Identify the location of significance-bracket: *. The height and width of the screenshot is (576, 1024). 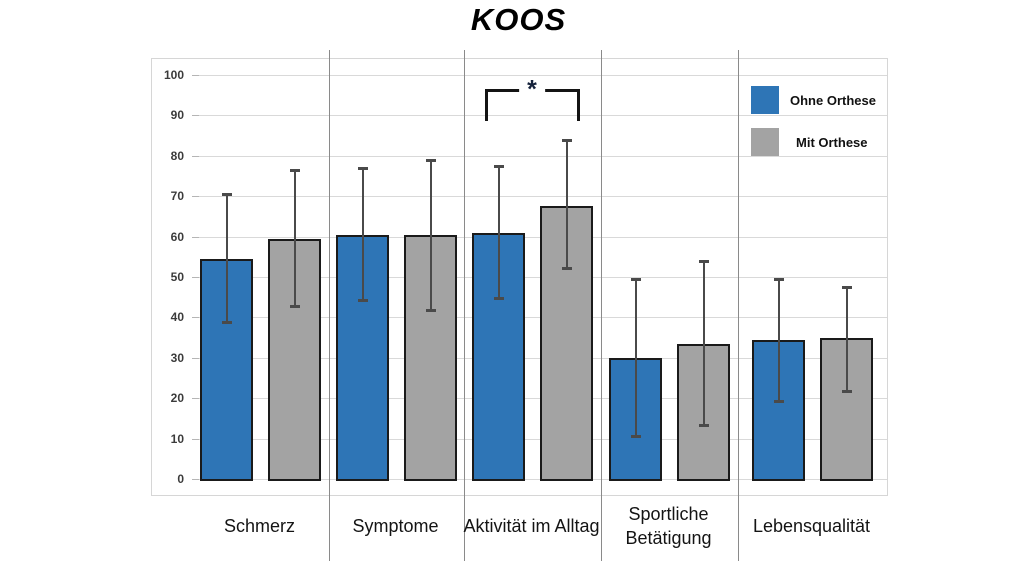
(532, 99).